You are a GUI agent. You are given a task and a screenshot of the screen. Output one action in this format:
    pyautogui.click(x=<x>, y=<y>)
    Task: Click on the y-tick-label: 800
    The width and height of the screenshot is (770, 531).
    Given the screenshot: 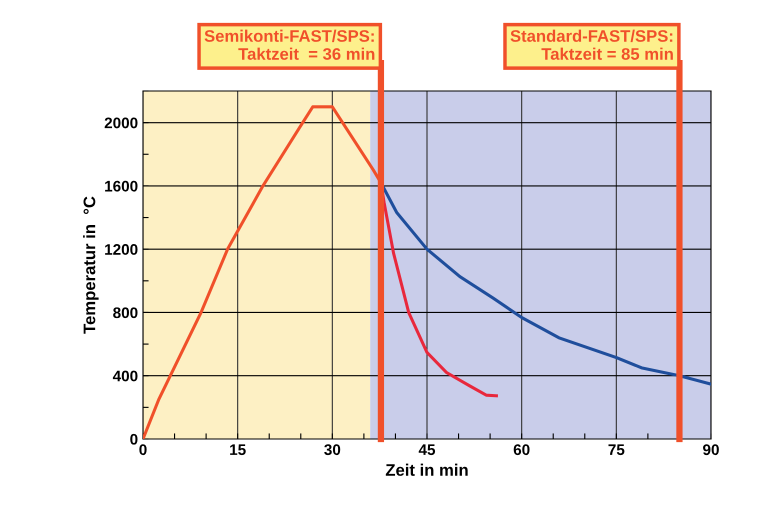 What is the action you would take?
    pyautogui.click(x=125, y=312)
    